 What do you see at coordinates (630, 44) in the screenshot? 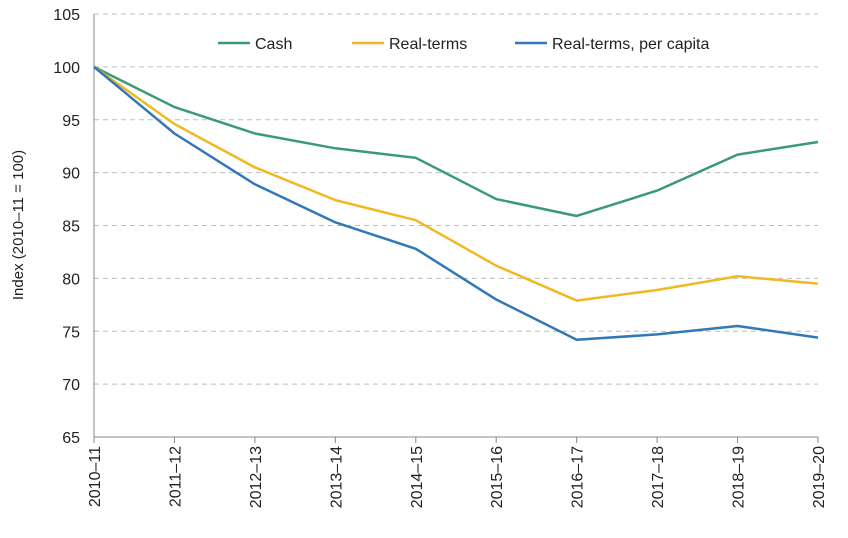
I see `legend-label: Real-terms, per capita` at bounding box center [630, 44].